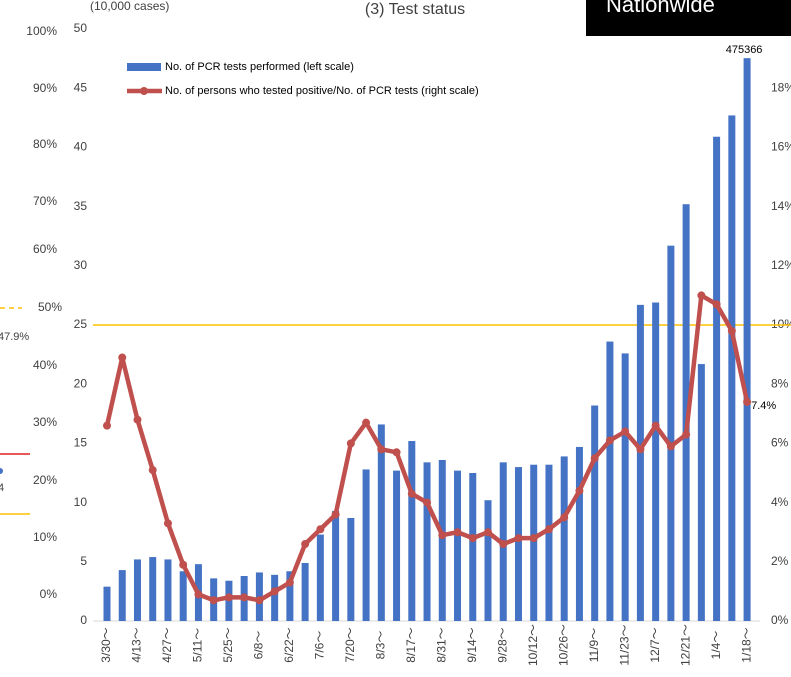 The width and height of the screenshot is (791, 677). I want to click on side-annotation: 47.9%, so click(14, 337).